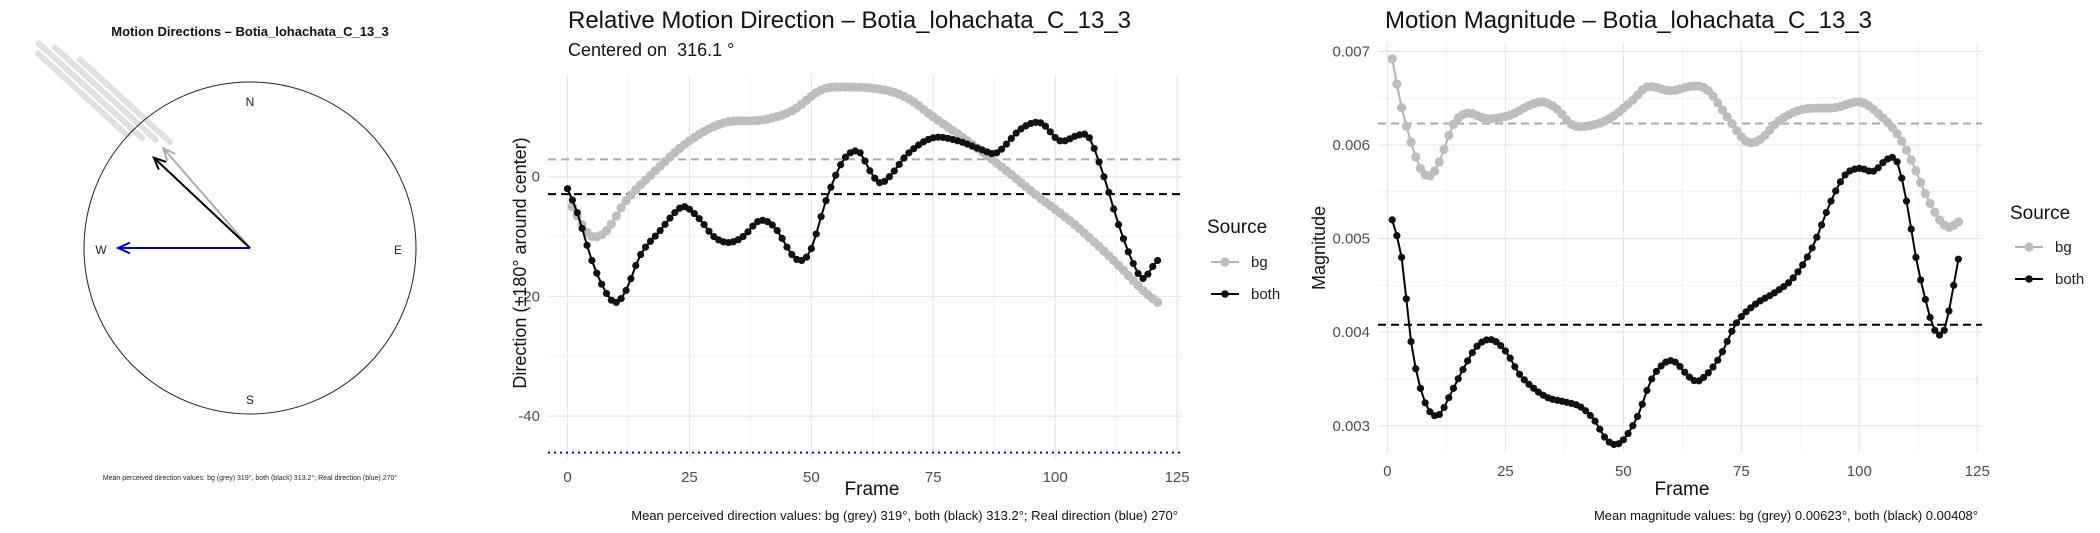 The image size is (2100, 533). What do you see at coordinates (123, 248) in the screenshot?
I see `arrow-head-real` at bounding box center [123, 248].